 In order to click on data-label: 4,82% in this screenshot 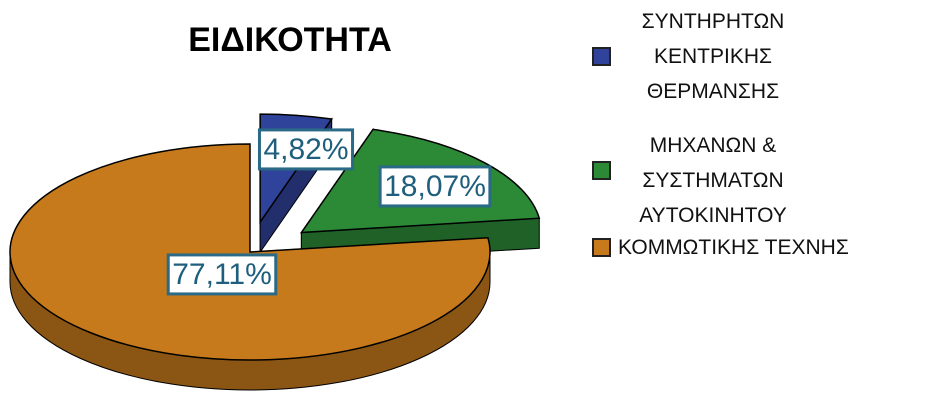, I will do `click(305, 149)`.